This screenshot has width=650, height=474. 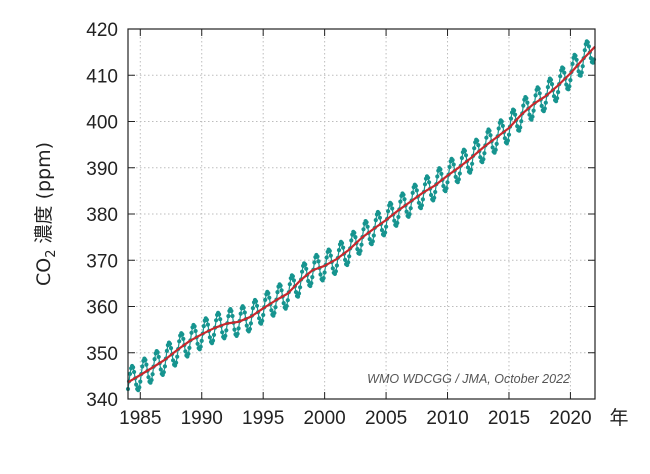 I want to click on y-axis-label-subscript: 2, so click(x=51, y=254).